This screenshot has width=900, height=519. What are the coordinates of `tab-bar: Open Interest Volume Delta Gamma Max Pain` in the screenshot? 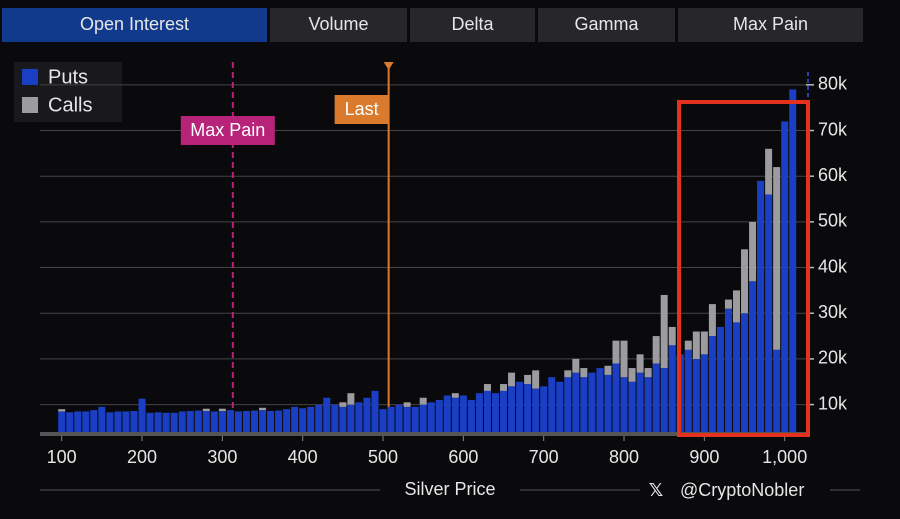 It's located at (432, 25).